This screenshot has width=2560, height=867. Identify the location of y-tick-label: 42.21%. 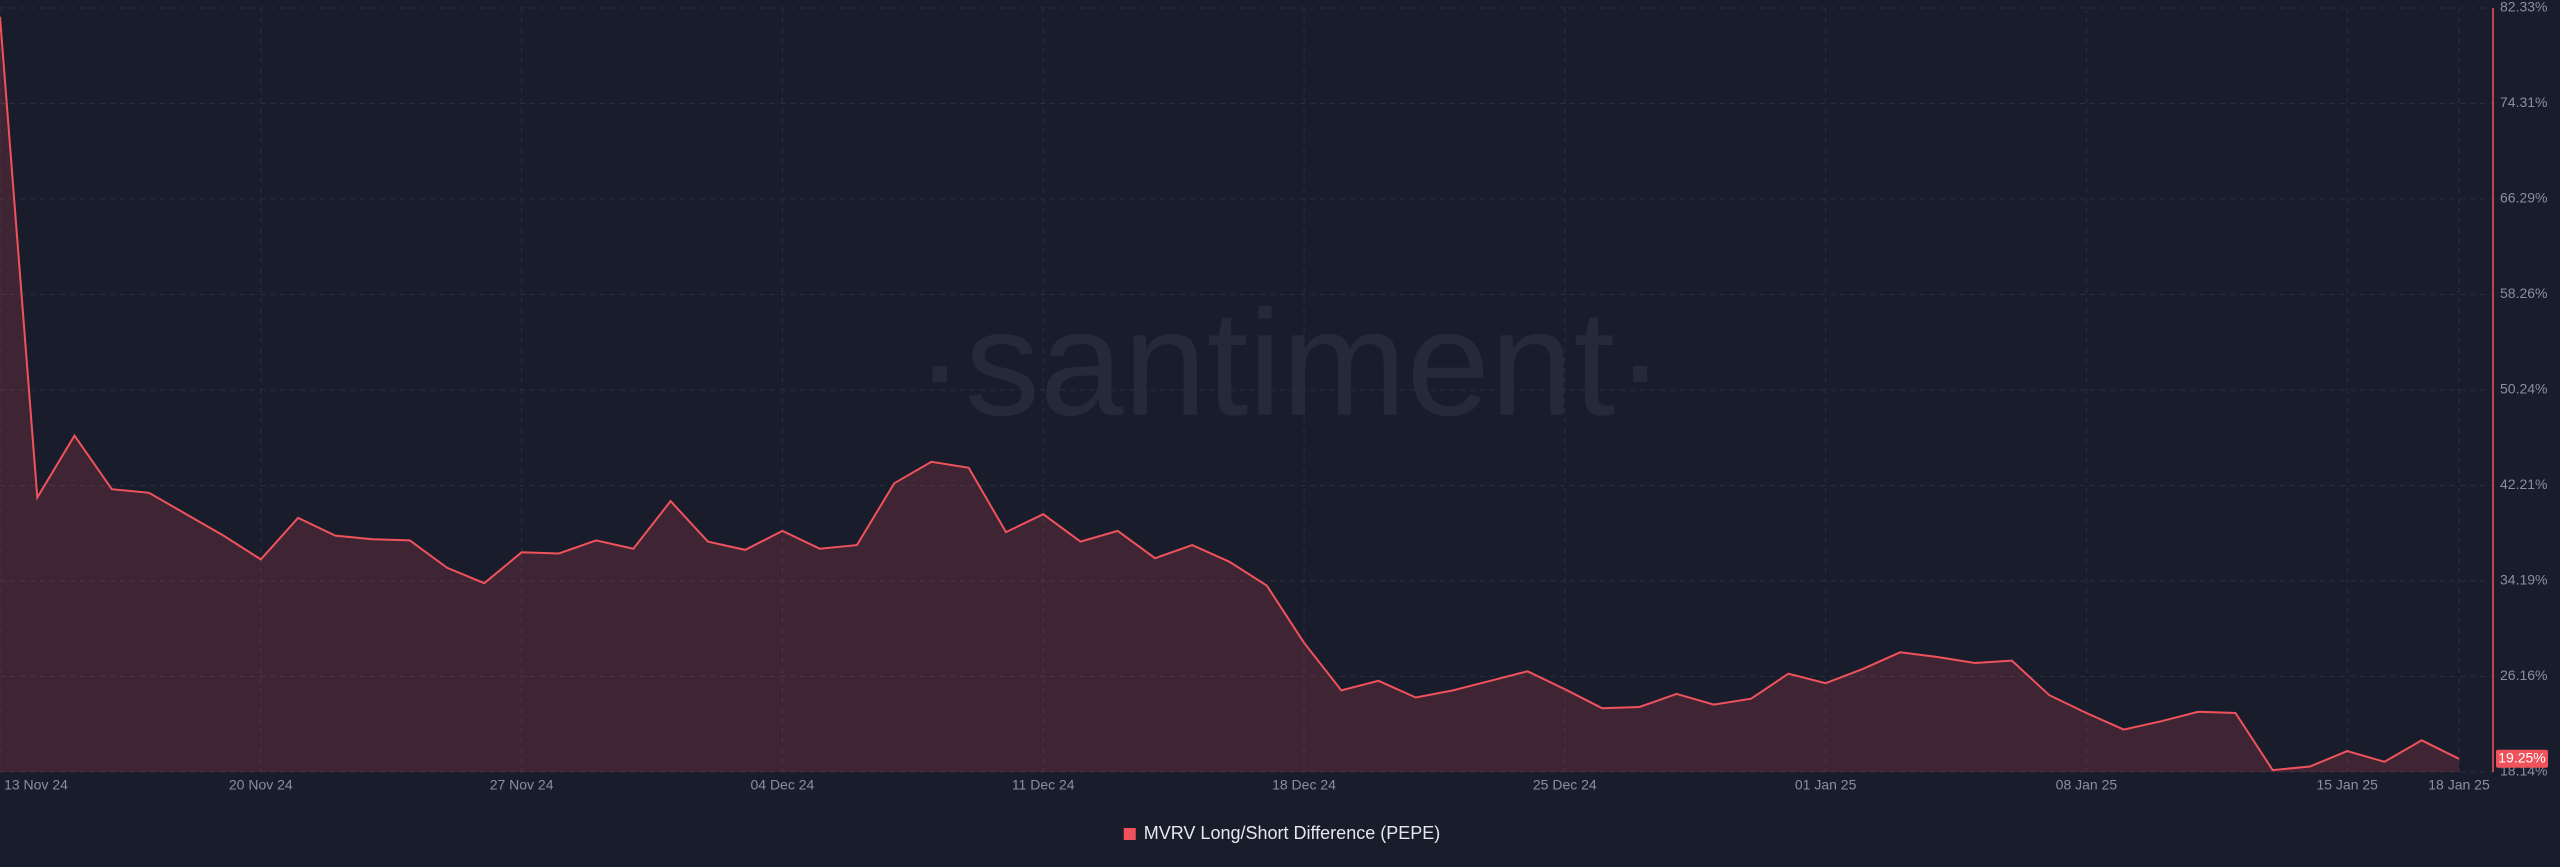
(2523, 484).